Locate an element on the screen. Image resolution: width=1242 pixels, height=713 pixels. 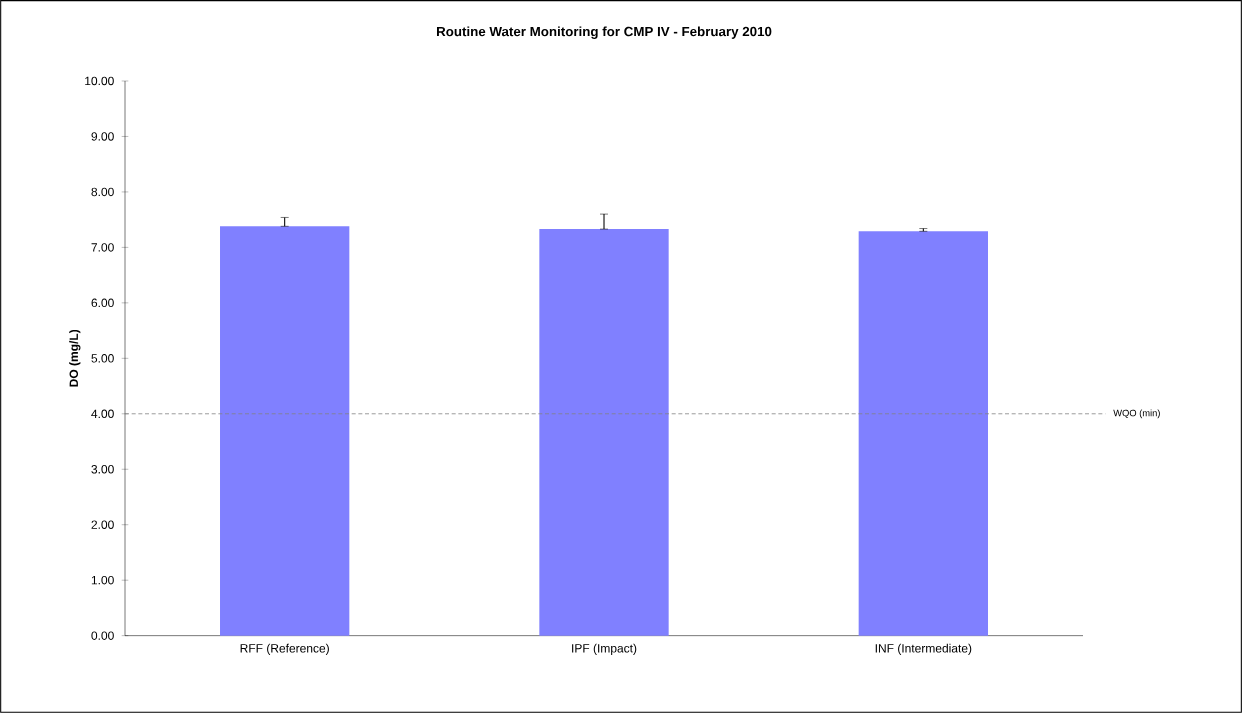
chart-title: Routine Water Monitoring for CMP IV - February 2010 is located at coordinates (604, 32).